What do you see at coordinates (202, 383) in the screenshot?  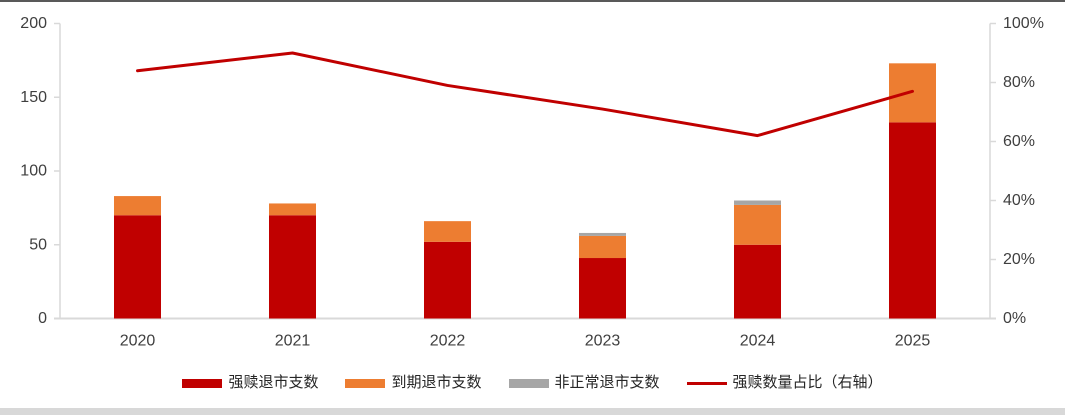 I see `red-swatch-icon` at bounding box center [202, 383].